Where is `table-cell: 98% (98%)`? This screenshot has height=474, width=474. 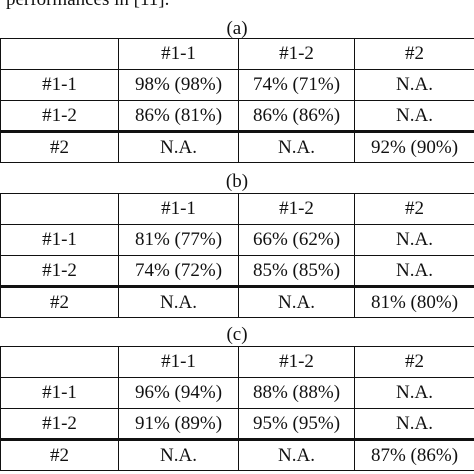 table-cell: 98% (98%) is located at coordinates (178, 85).